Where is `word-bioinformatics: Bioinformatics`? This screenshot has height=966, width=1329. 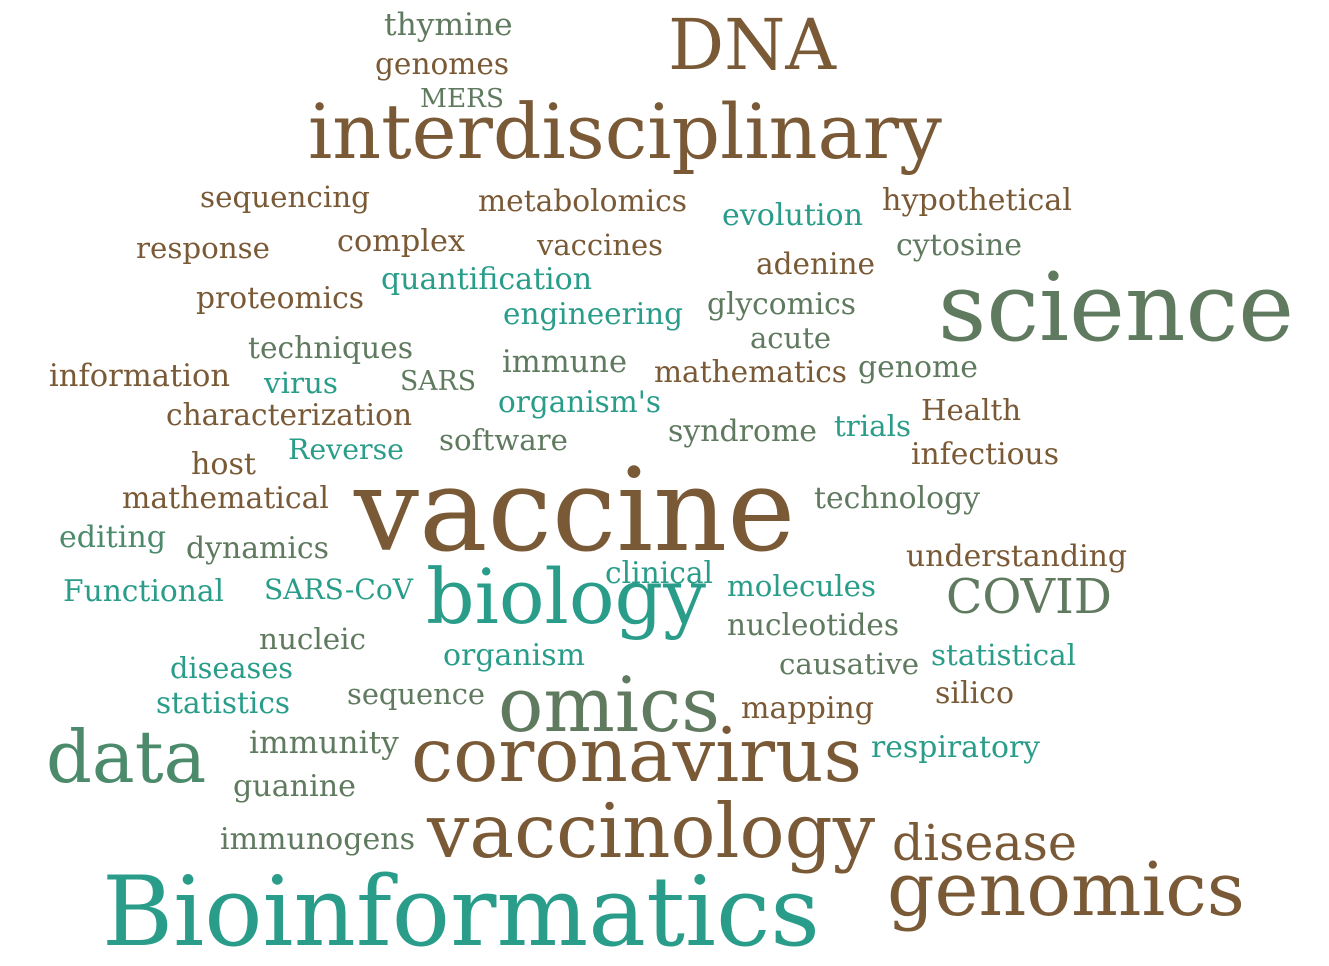
word-bioinformatics: Bioinformatics is located at coordinates (461, 910).